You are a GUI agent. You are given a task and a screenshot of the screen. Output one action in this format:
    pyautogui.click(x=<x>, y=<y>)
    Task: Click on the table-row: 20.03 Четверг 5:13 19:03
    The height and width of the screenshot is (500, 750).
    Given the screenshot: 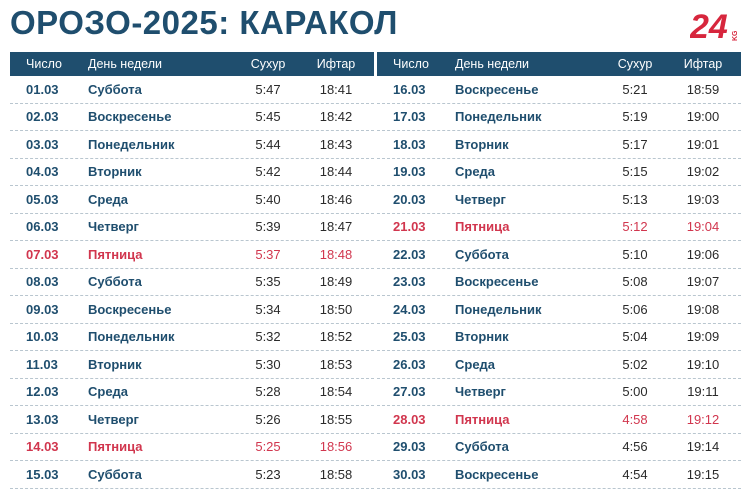 What is the action you would take?
    pyautogui.click(x=559, y=200)
    